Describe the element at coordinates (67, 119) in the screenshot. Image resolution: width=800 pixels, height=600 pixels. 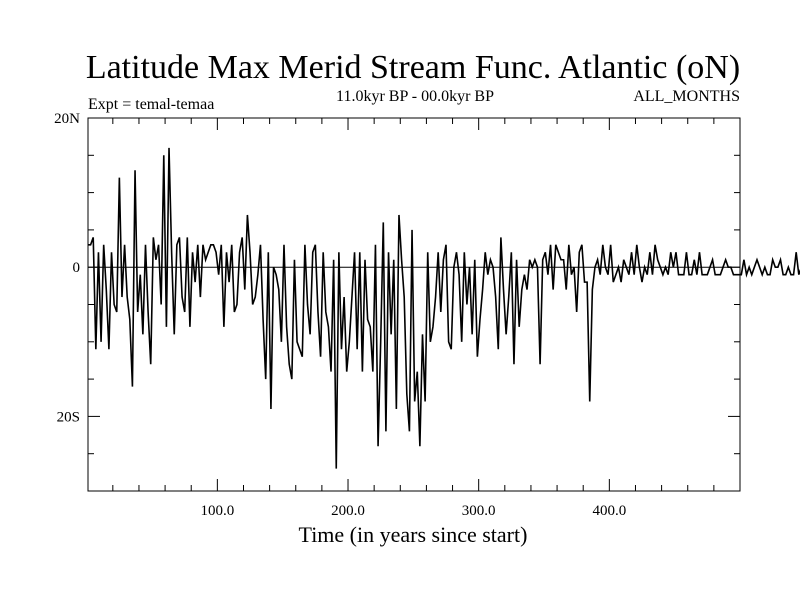
I see `y-tick-label: 20N` at that location.